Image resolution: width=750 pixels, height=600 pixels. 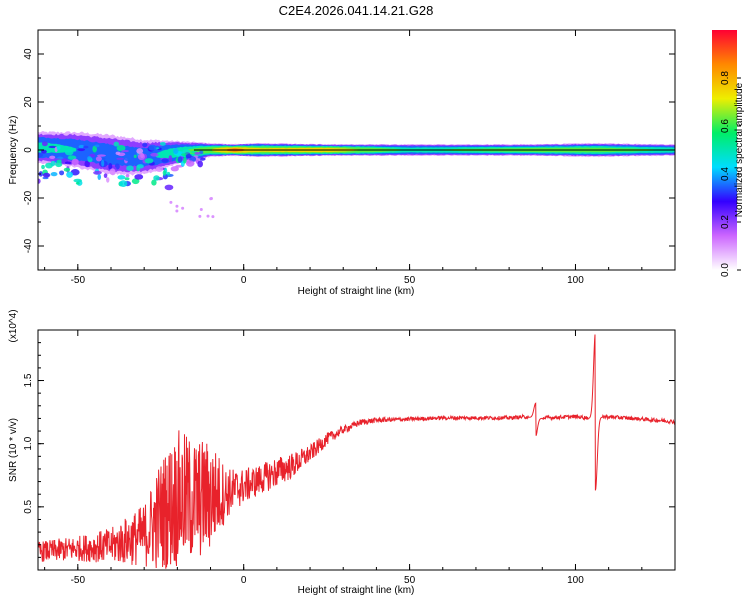 What do you see at coordinates (13, 325) in the screenshot?
I see `snr-y-multiplier: (x10^4)` at bounding box center [13, 325].